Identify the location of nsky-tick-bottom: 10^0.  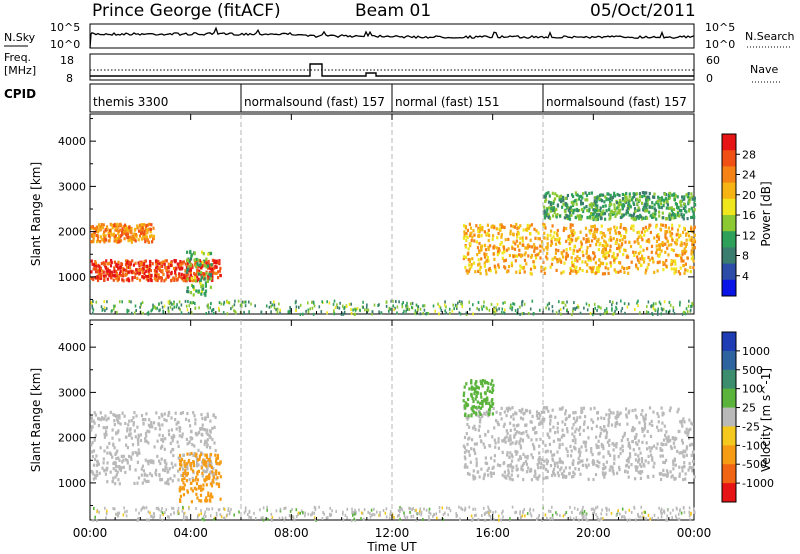
(65, 44).